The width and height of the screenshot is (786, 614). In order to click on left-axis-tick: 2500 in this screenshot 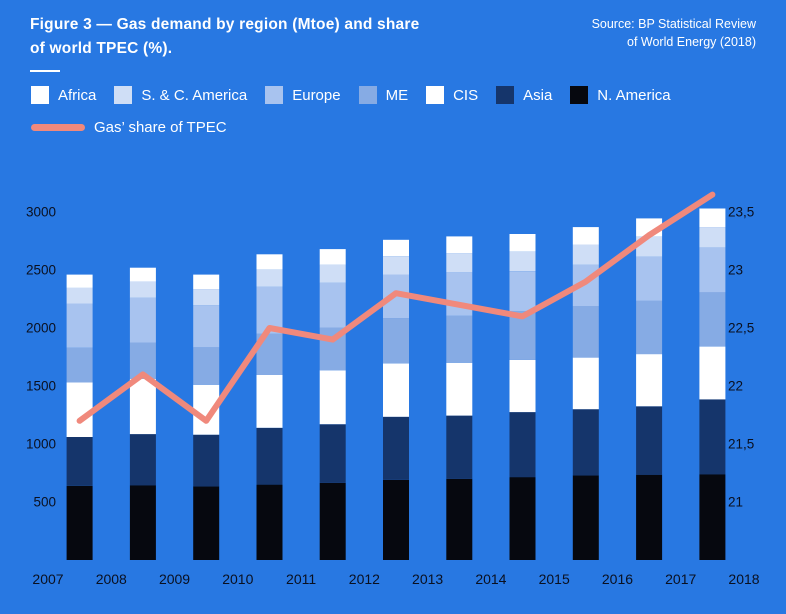, I will do `click(41, 270)`.